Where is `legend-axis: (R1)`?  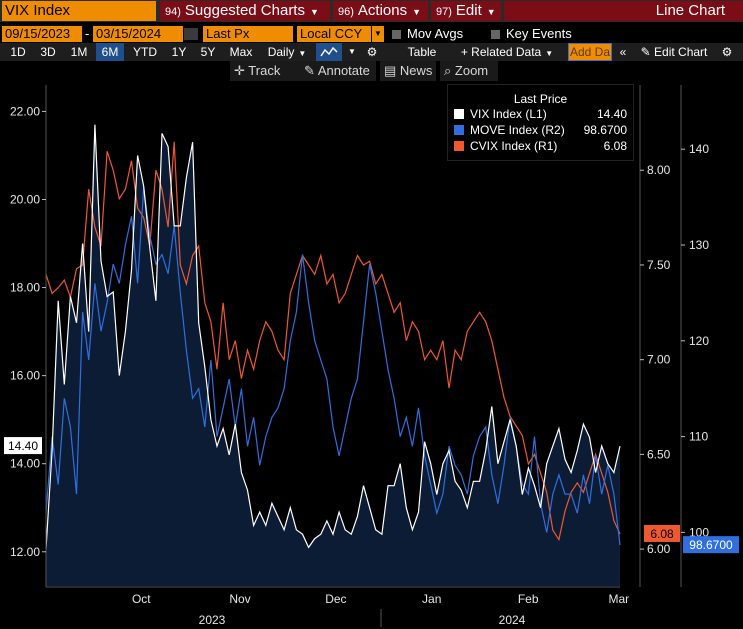 legend-axis: (R1) is located at coordinates (546, 146).